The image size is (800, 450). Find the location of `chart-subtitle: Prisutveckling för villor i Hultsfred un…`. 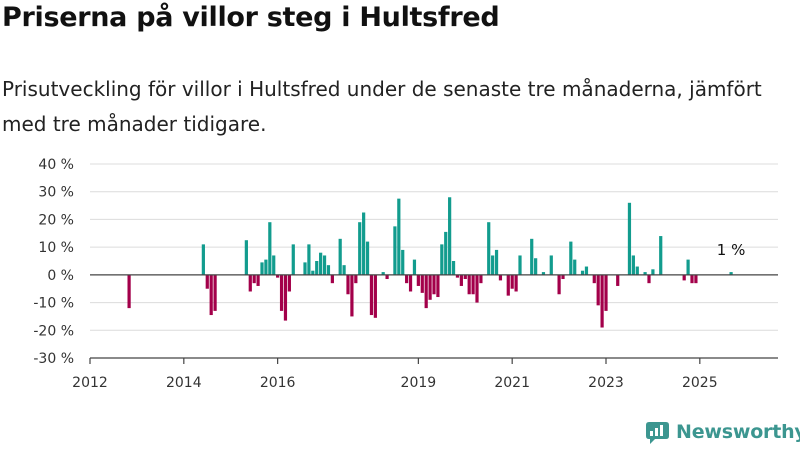

chart-subtitle: Prisutveckling för villor i Hultsfred un… is located at coordinates (382, 106).